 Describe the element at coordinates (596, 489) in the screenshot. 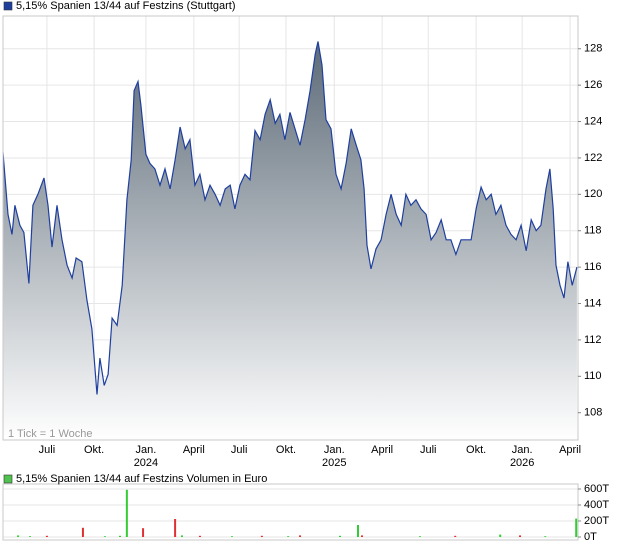

I see `y-tick-label: 600T` at that location.